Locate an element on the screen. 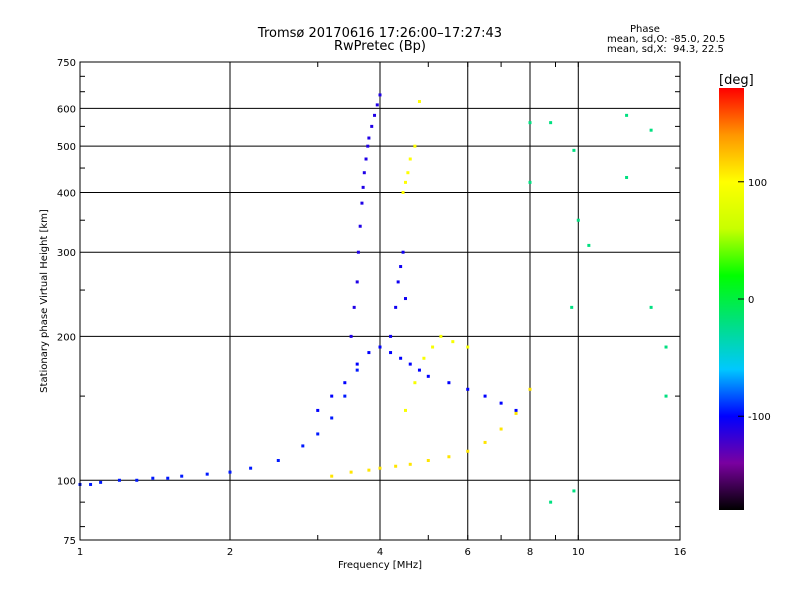 The width and height of the screenshot is (800, 600). colorbar-tick-label: -100 is located at coordinates (759, 417).